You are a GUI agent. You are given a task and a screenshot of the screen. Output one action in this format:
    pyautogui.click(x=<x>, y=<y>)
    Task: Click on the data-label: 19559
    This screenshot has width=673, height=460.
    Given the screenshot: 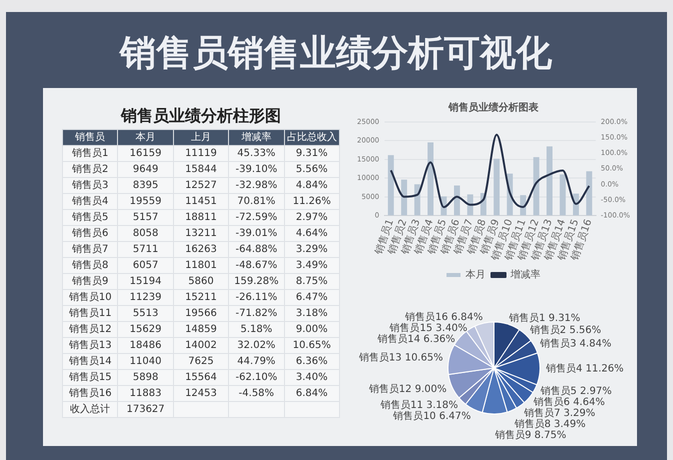 What is the action you would take?
    pyautogui.click(x=146, y=202)
    